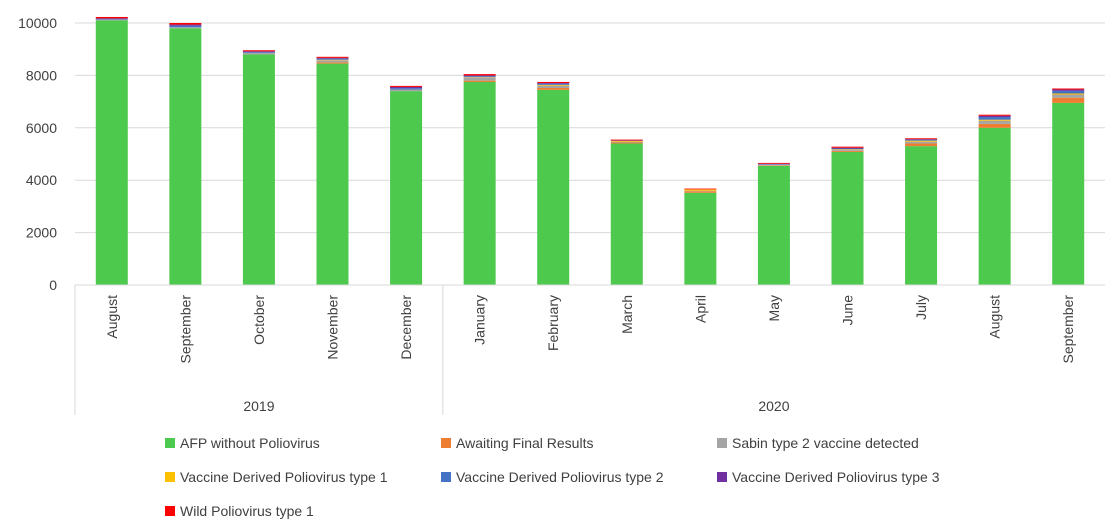  What do you see at coordinates (921, 307) in the screenshot?
I see `x-tick-label: July` at bounding box center [921, 307].